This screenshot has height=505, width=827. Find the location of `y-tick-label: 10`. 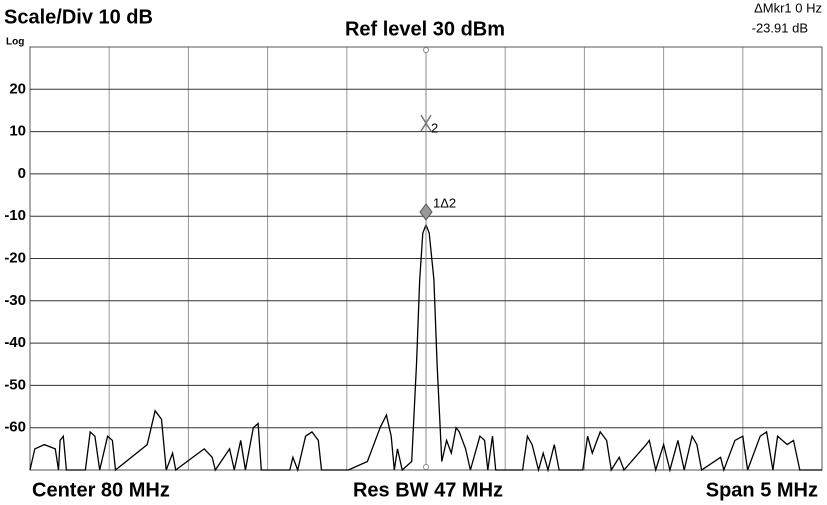

y-tick-label: 10 is located at coordinates (17, 131).